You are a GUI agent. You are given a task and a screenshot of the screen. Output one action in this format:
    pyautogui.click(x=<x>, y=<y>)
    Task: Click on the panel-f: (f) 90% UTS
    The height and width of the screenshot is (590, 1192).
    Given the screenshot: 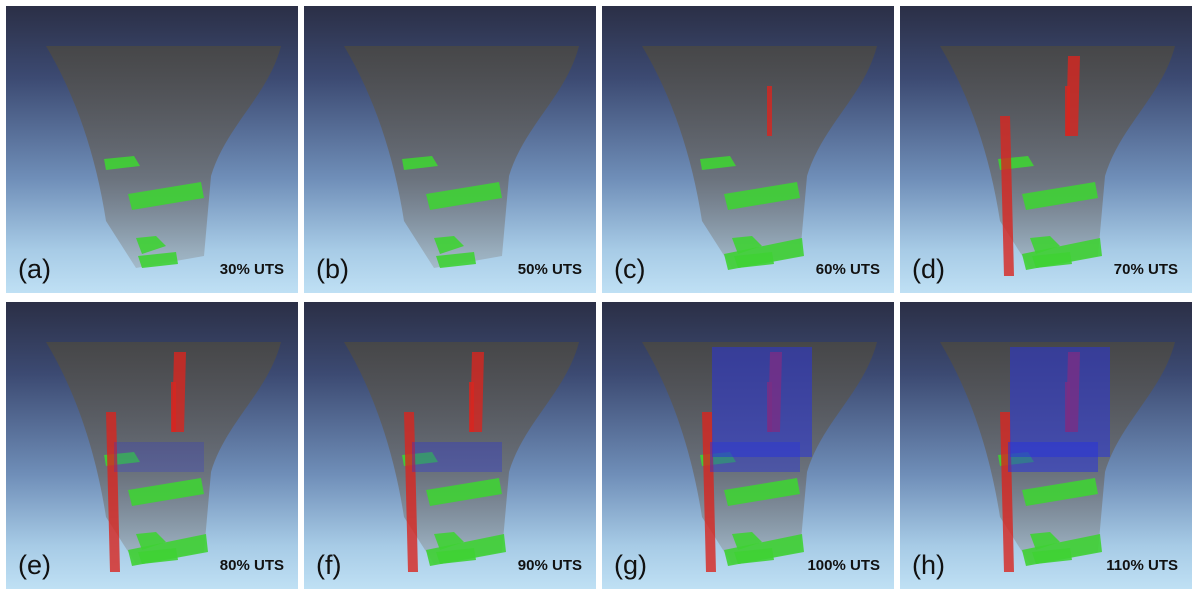 What is the action you would take?
    pyautogui.click(x=450, y=445)
    